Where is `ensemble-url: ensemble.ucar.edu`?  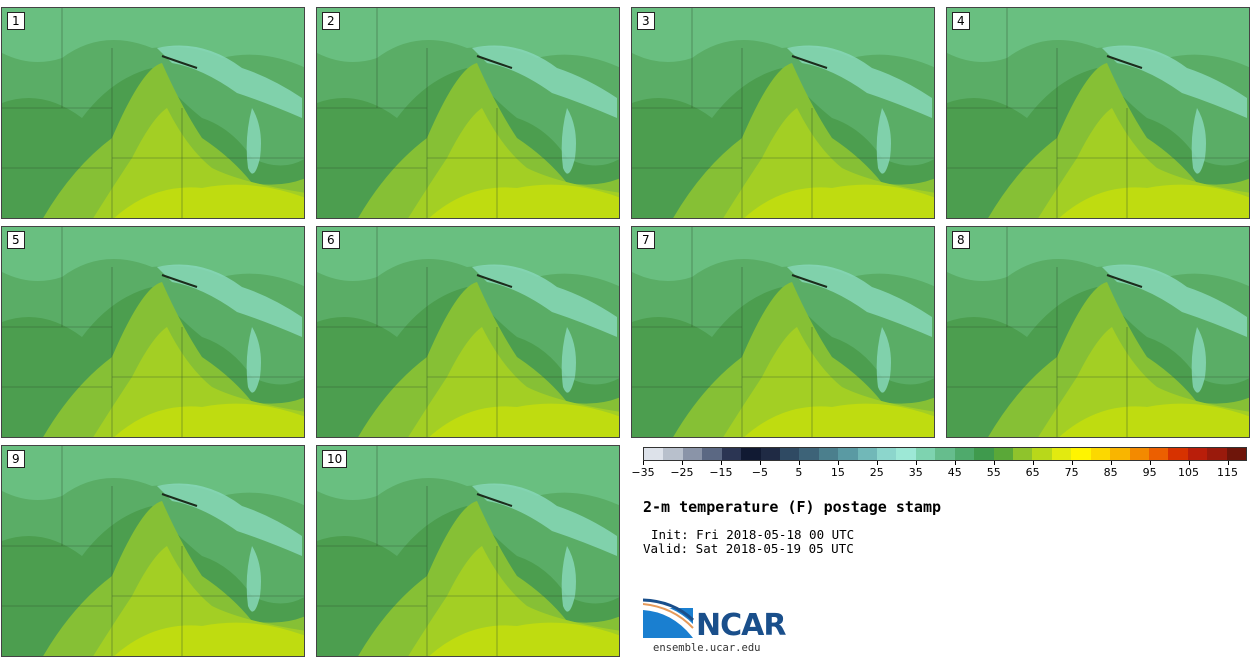
ensemble-url: ensemble.ucar.edu is located at coordinates (707, 648).